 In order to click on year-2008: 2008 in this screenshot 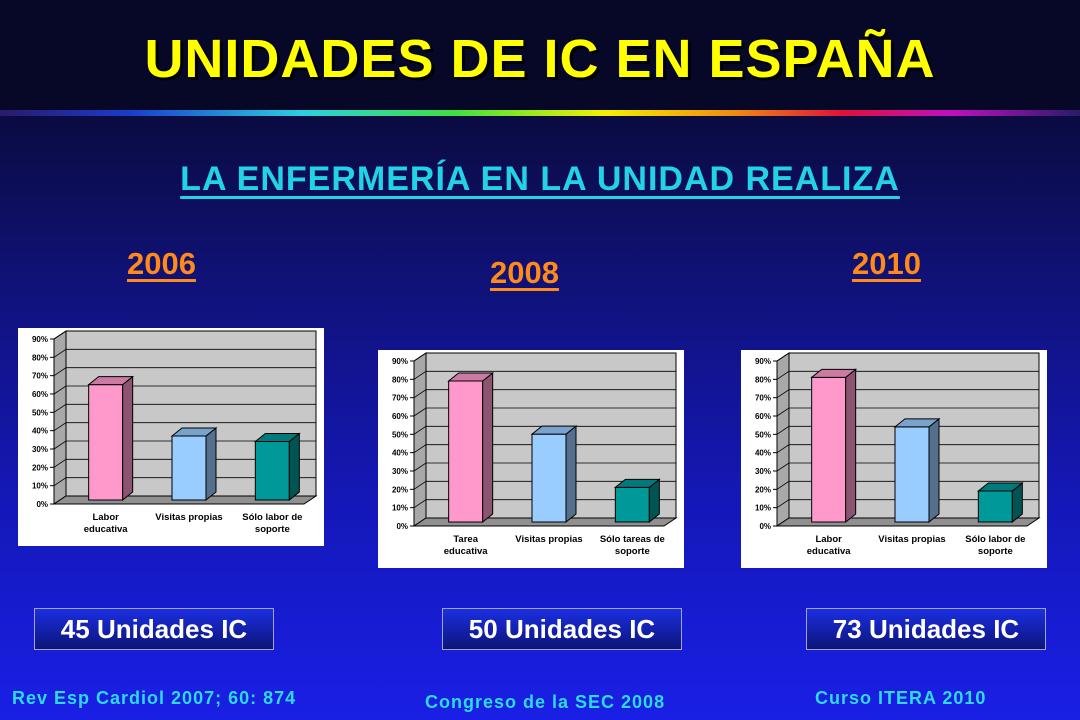, I will do `click(524, 272)`.